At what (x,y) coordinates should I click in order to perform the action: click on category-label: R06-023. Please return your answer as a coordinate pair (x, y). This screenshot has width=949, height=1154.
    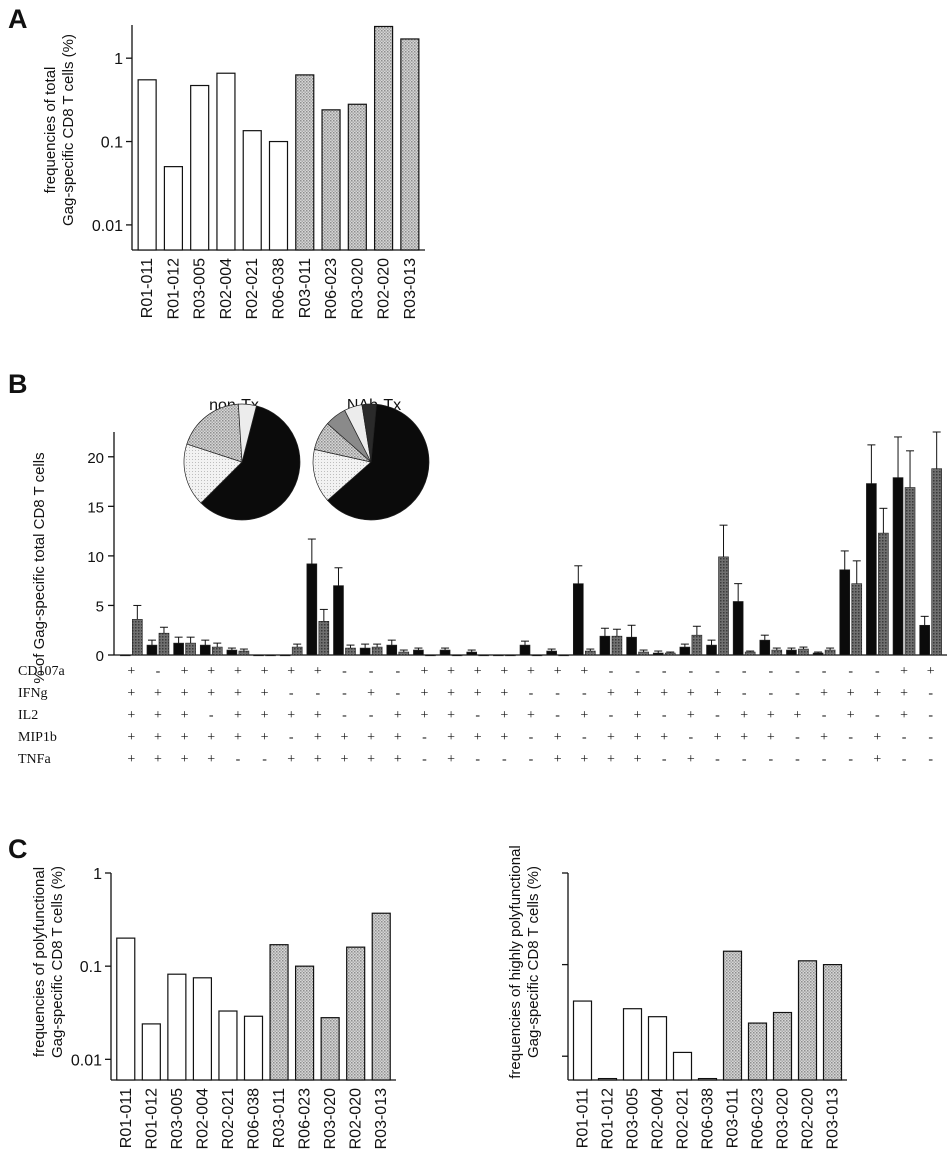
    Looking at the image, I should click on (331, 288).